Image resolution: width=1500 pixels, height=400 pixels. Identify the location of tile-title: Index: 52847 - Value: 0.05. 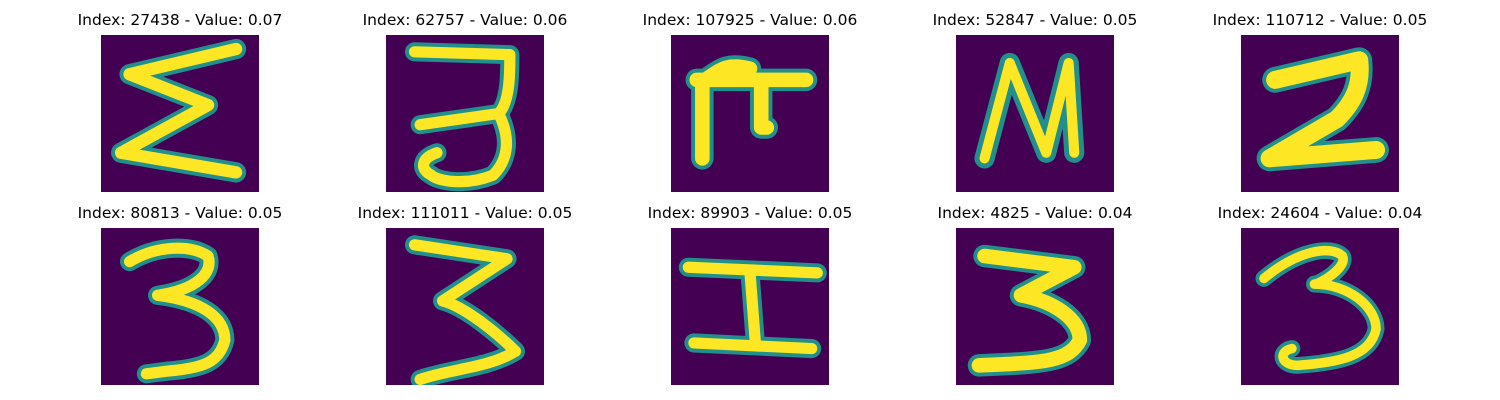
(1035, 20).